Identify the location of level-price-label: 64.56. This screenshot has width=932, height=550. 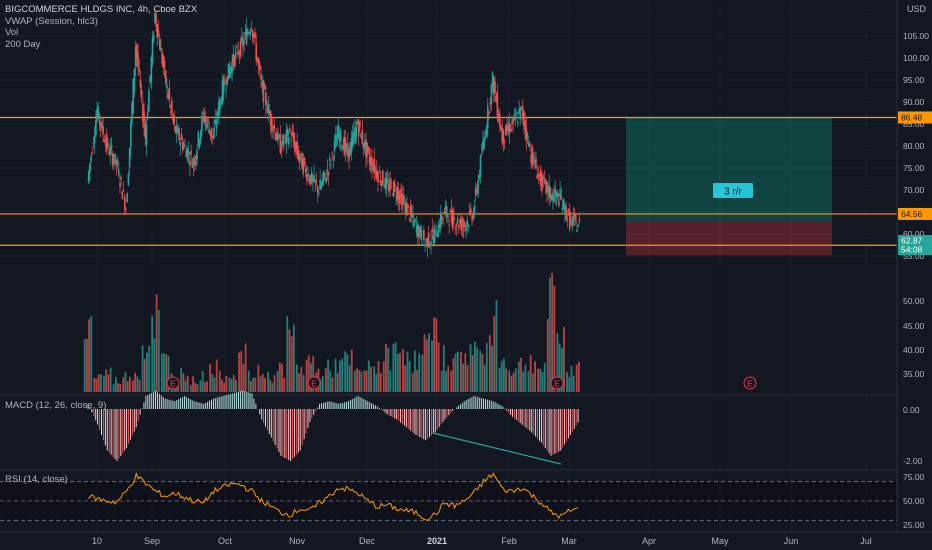
(915, 213).